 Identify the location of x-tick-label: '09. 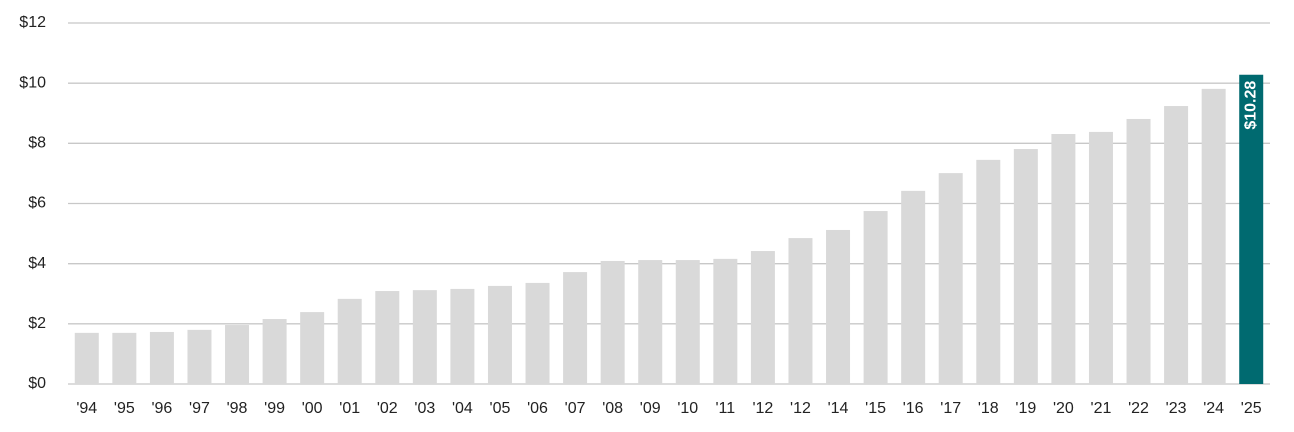
(650, 408).